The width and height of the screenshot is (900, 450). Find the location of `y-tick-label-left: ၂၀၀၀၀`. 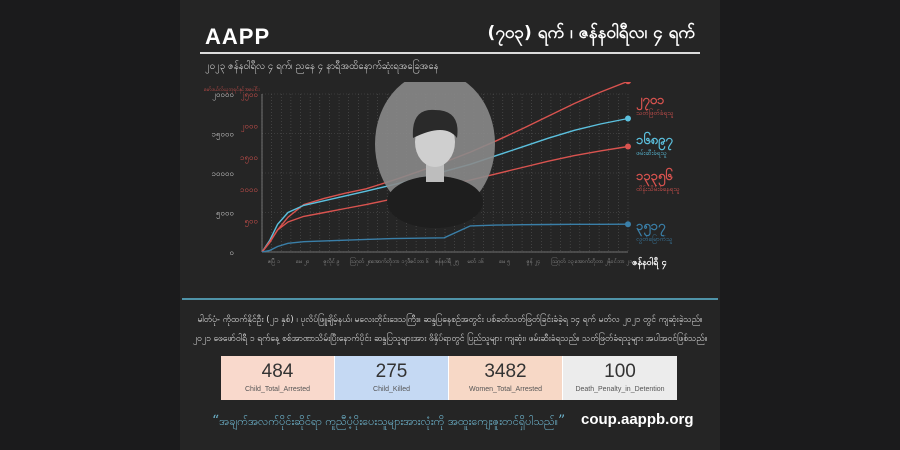

y-tick-label-left: ၂၀၀၀၀ is located at coordinates (223, 95).